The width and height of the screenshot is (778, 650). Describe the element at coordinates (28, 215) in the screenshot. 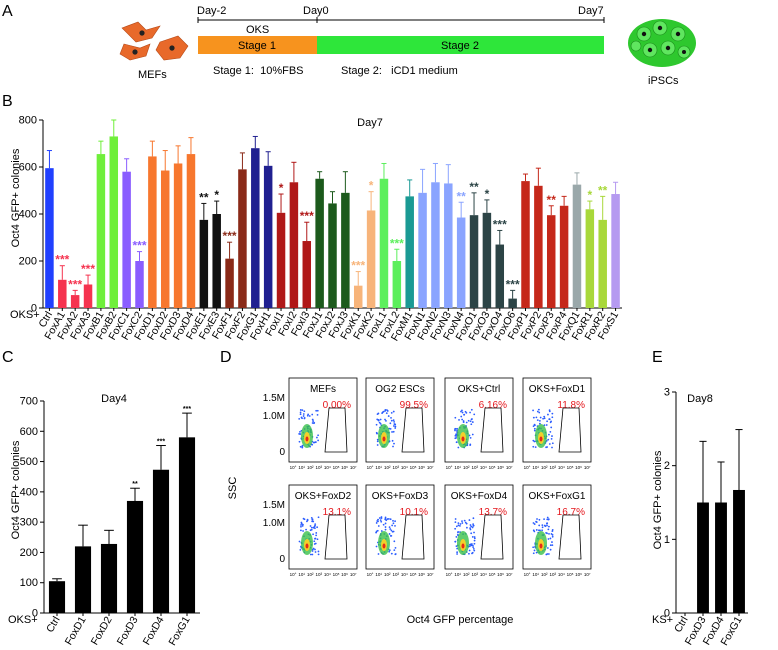

I see `y-tick-label: 400` at that location.